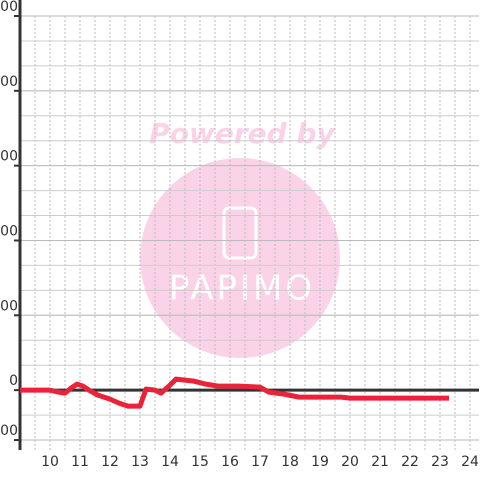 The width and height of the screenshot is (480, 480). Describe the element at coordinates (50, 462) in the screenshot. I see `x-tick-label: 10` at that location.